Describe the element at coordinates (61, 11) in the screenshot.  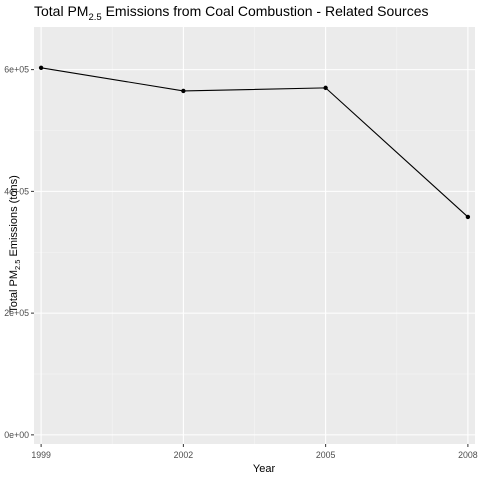
I see `chart-title-prefix: Total PM` at that location.